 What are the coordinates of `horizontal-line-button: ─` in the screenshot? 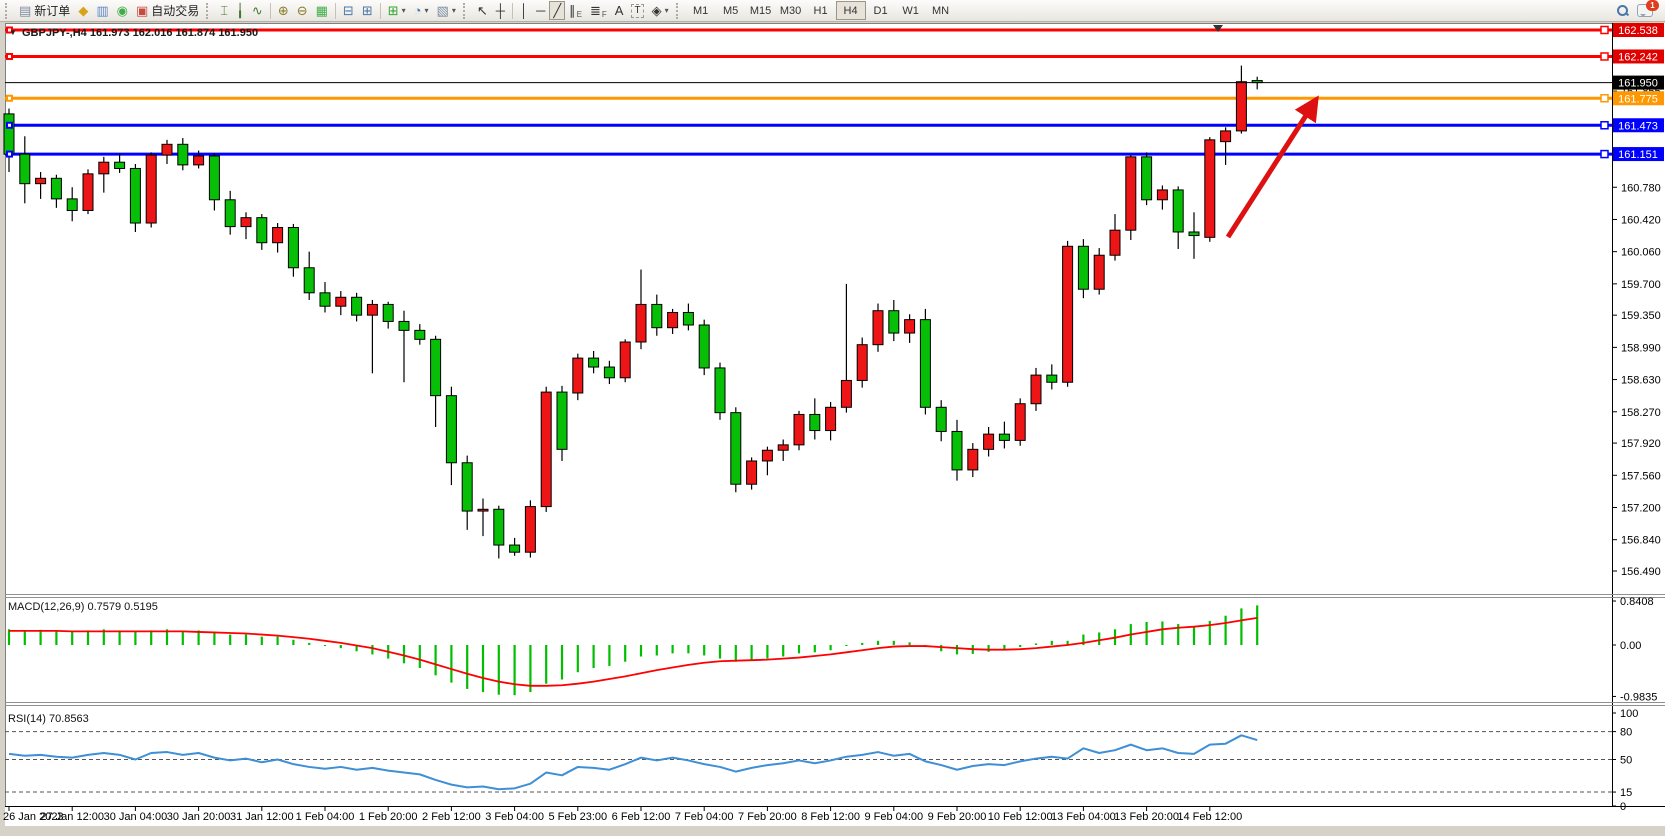 It's located at (540, 10).